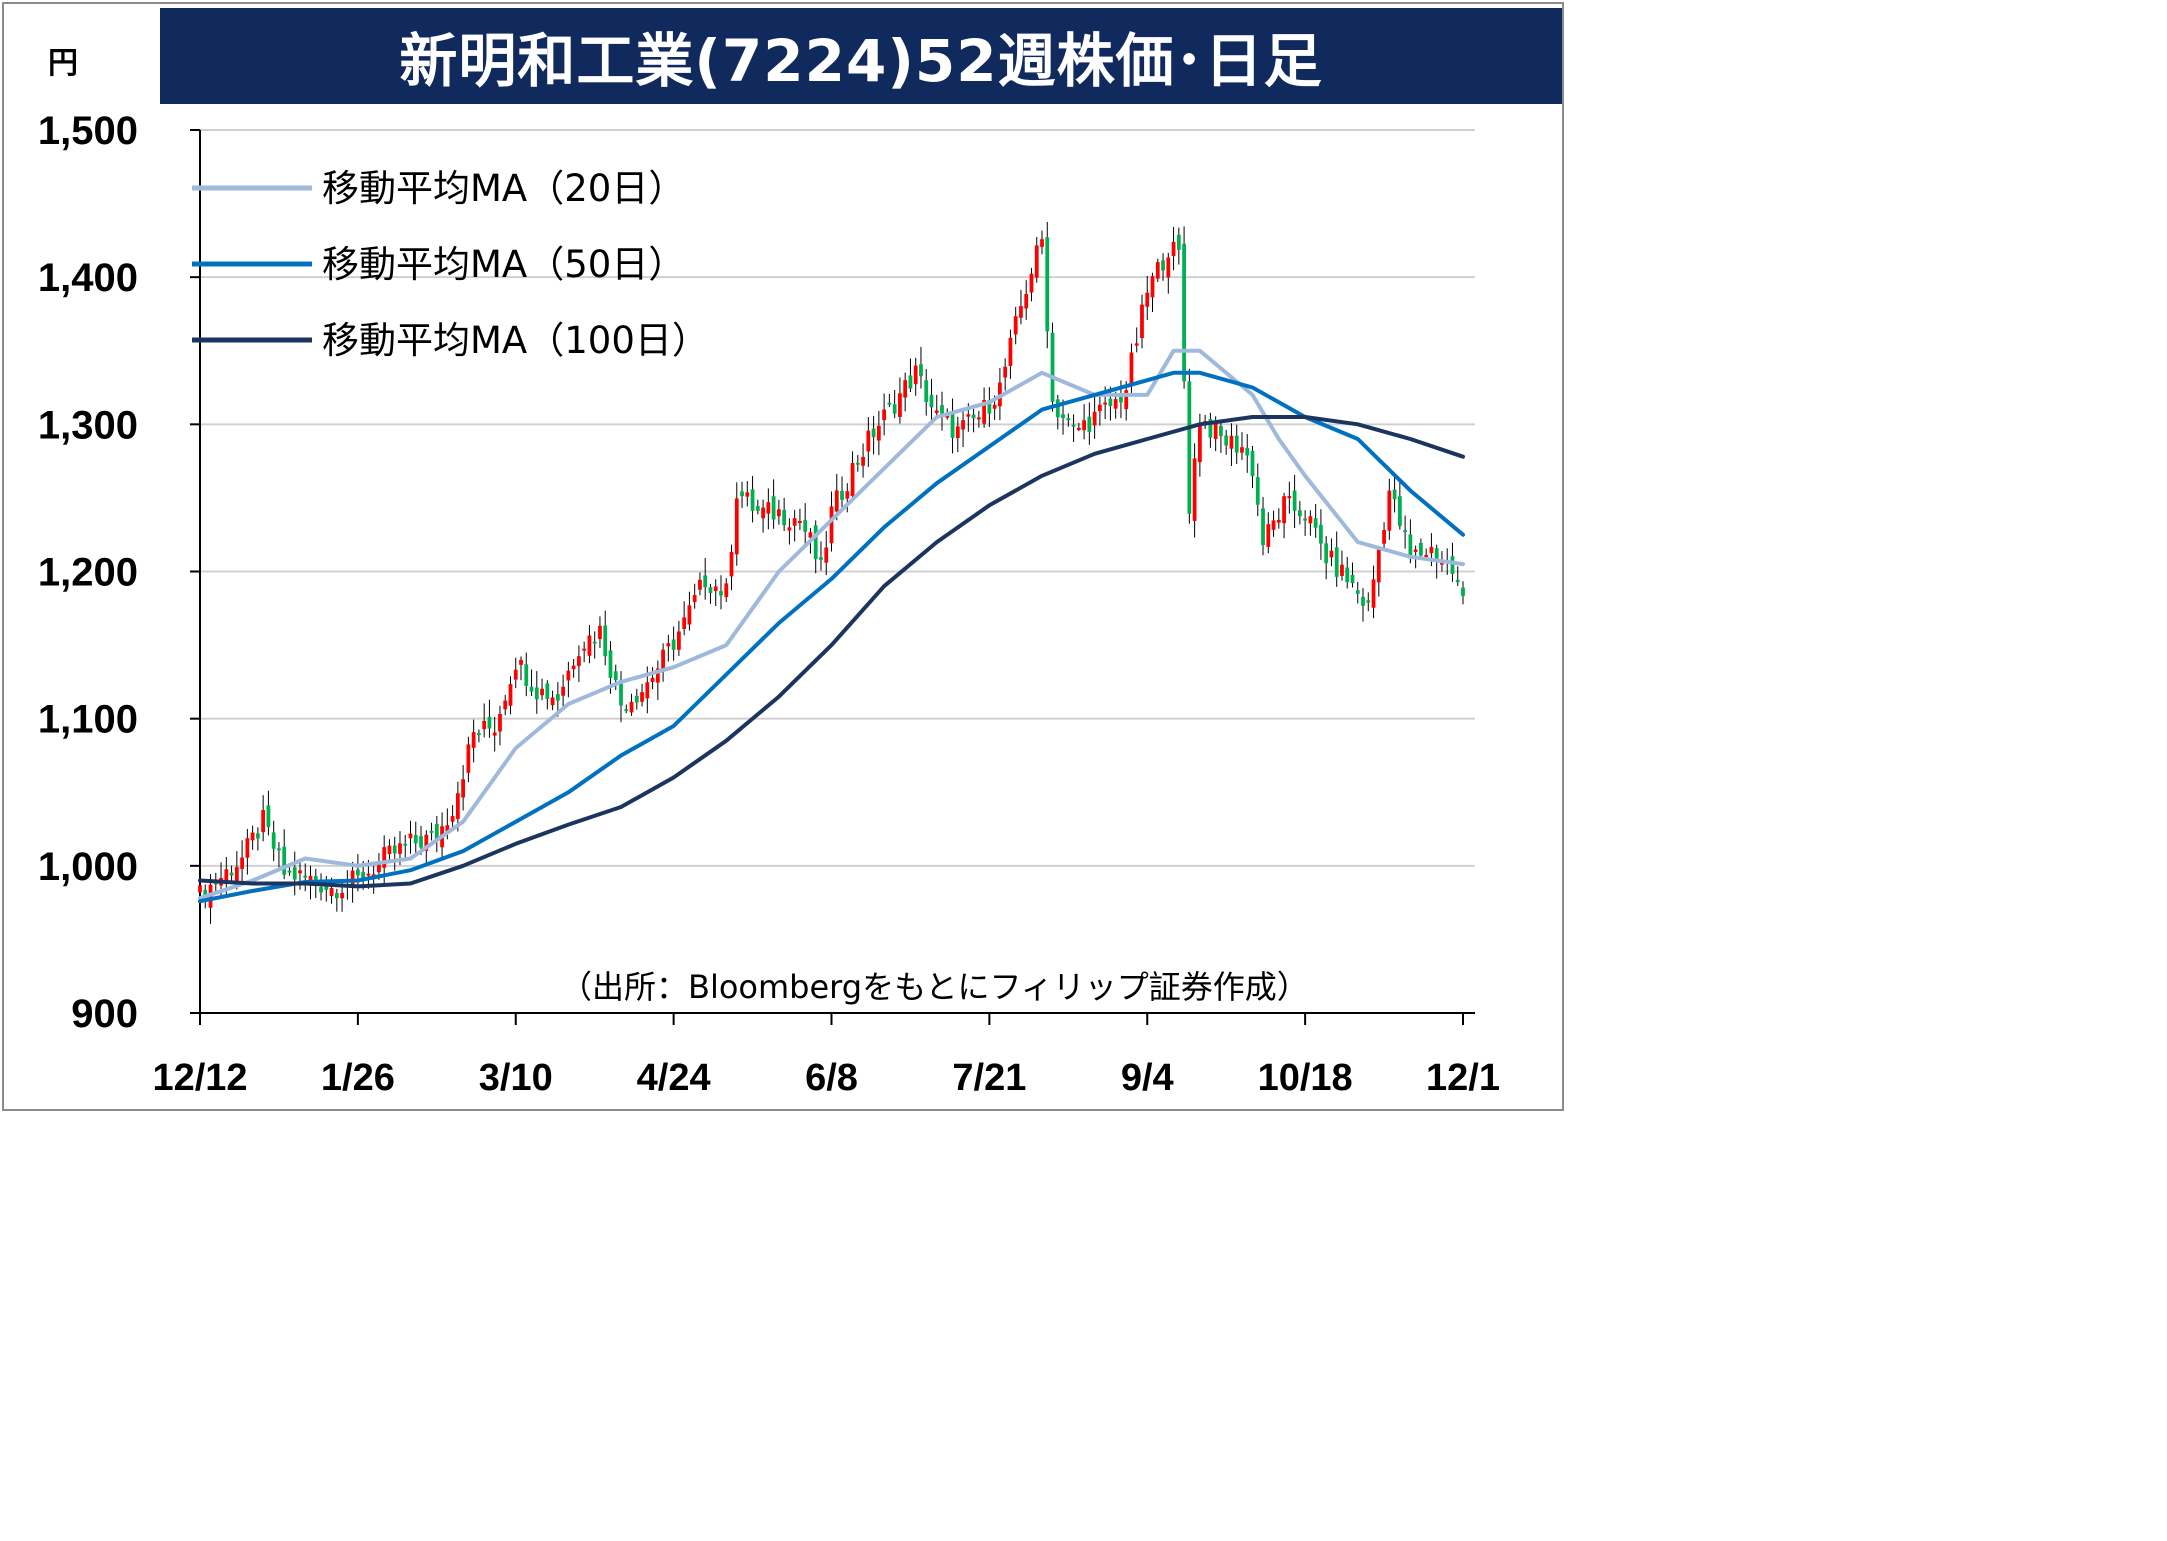 The image size is (2167, 1541). Describe the element at coordinates (1147, 1078) in the screenshot. I see `x-tick-label: 9/4` at that location.